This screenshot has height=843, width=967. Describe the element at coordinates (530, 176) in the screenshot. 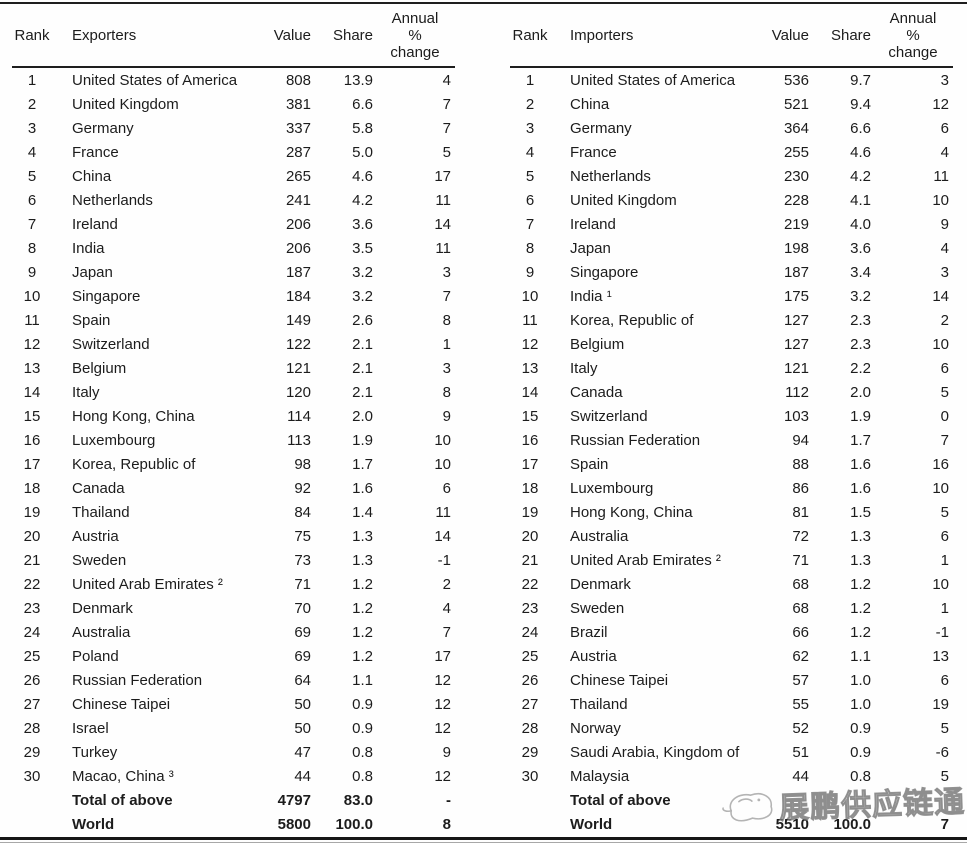

I see `rank-cell: 5` at that location.